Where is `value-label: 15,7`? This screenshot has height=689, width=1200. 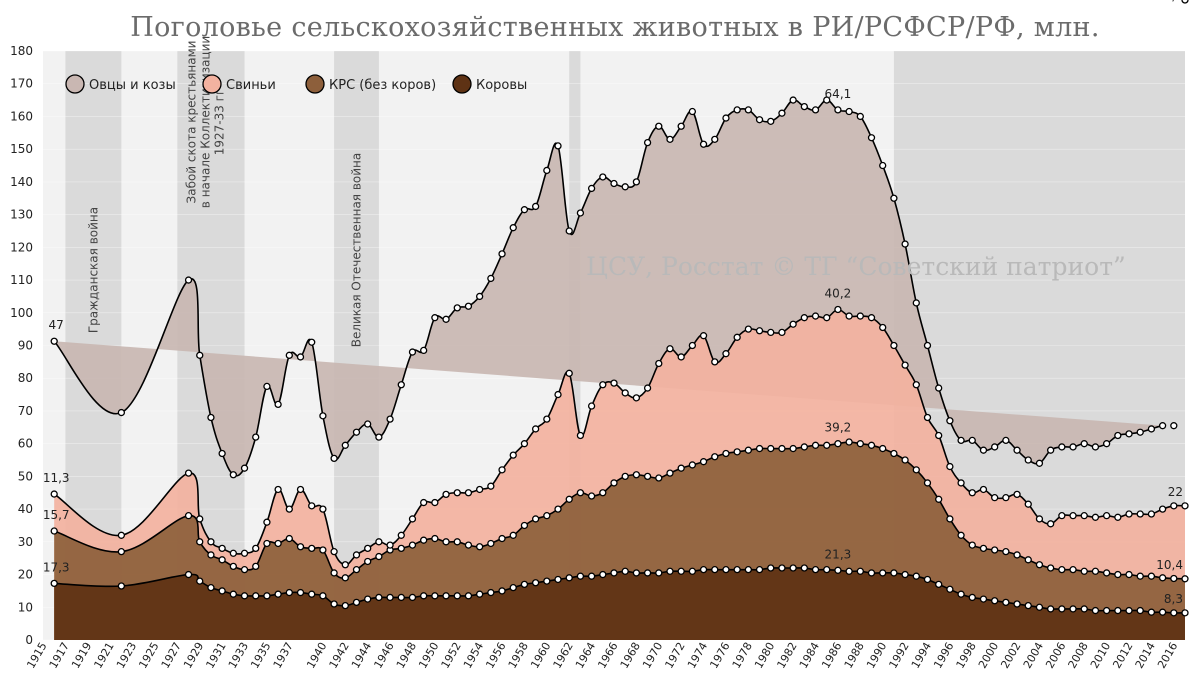 value-label: 15,7 is located at coordinates (56, 515).